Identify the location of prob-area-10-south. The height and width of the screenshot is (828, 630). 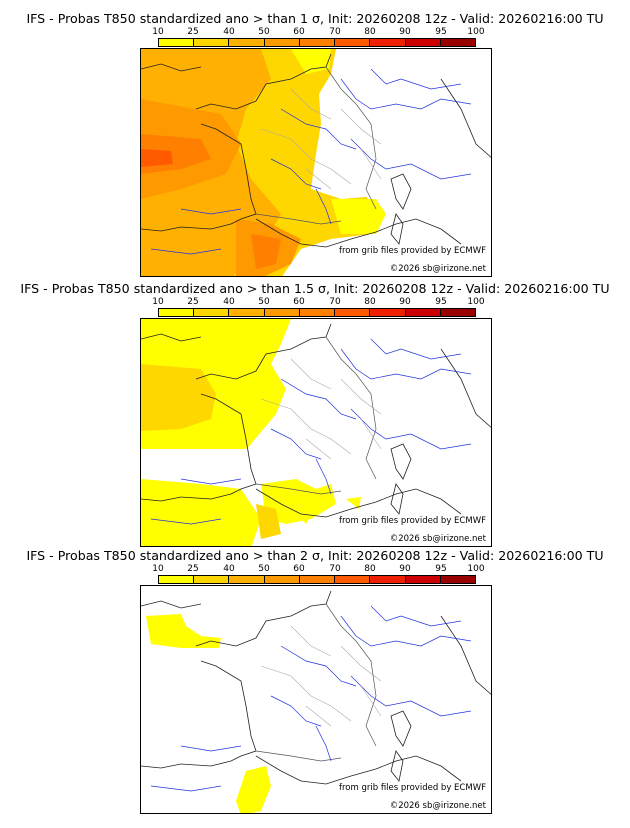
(253, 789).